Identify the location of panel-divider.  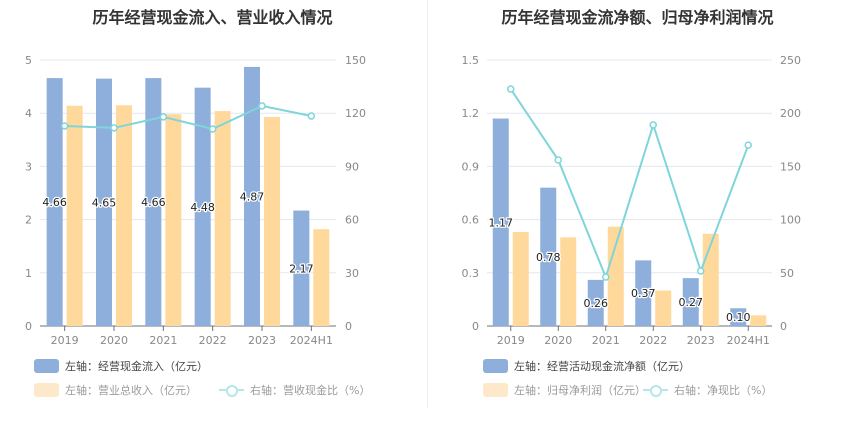
(427, 204).